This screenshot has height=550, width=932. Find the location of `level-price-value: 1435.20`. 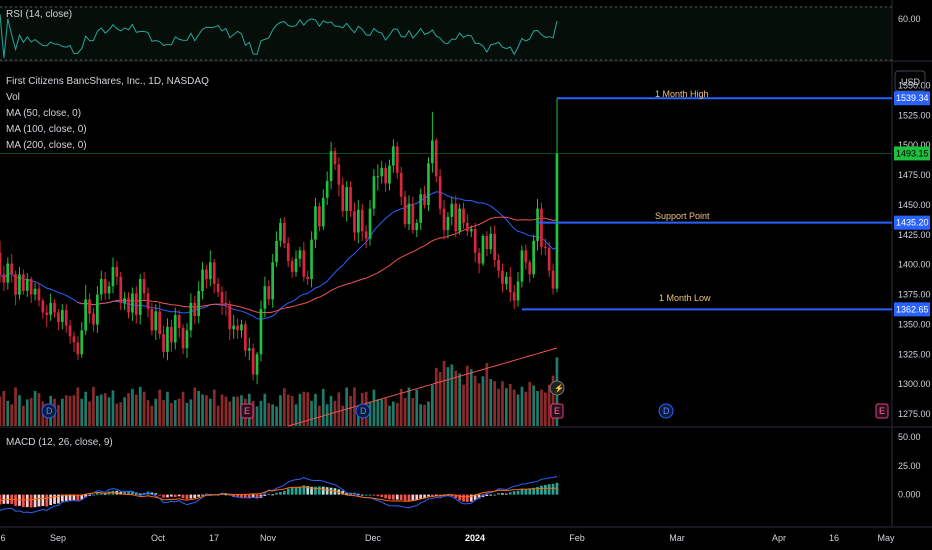

level-price-value: 1435.20 is located at coordinates (912, 223).